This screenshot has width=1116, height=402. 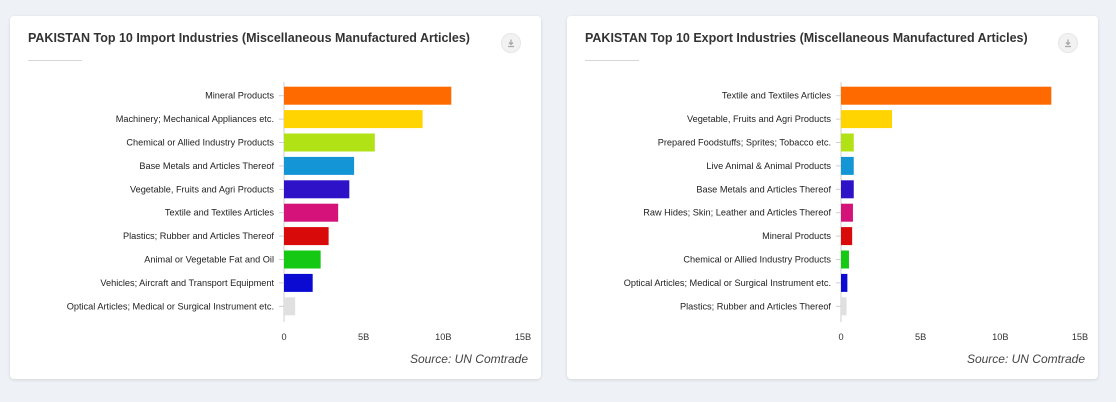 What do you see at coordinates (768, 166) in the screenshot?
I see `category-label: Live Animal & Animal Products` at bounding box center [768, 166].